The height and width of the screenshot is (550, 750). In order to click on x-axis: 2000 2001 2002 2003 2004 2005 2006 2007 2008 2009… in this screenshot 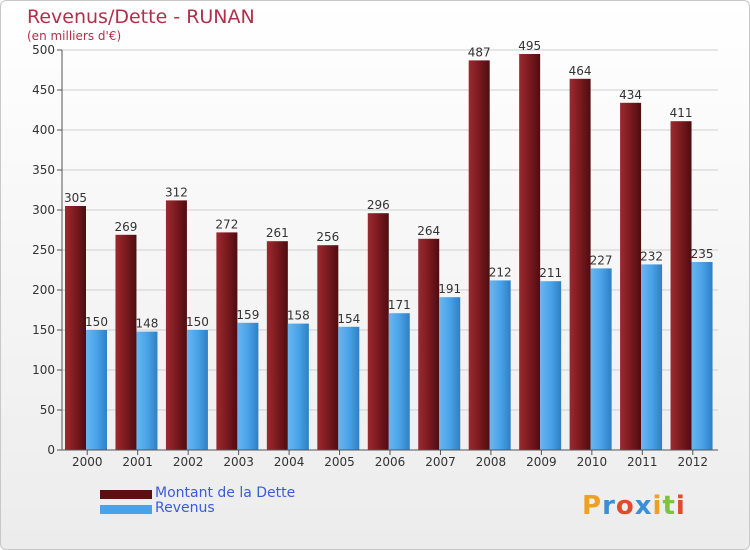, I will do `click(390, 459)`.